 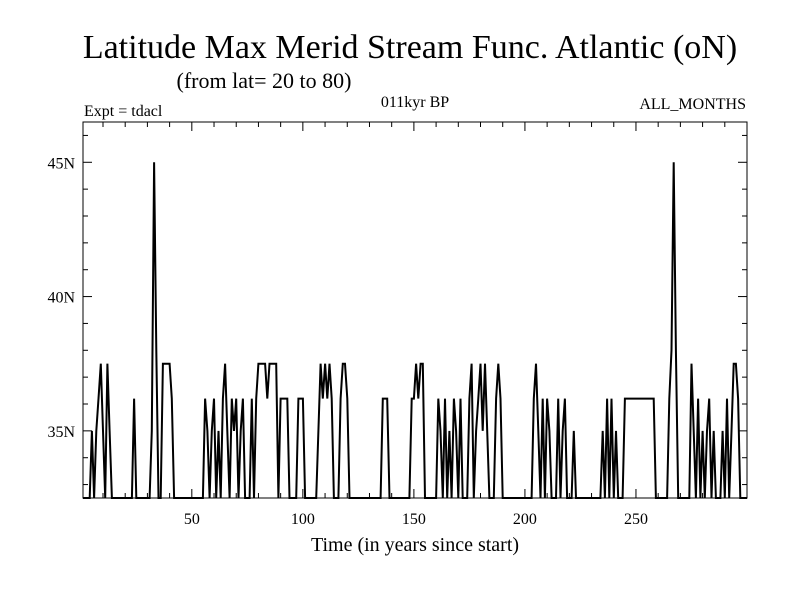 I want to click on x-tick-label: 150, so click(x=414, y=519).